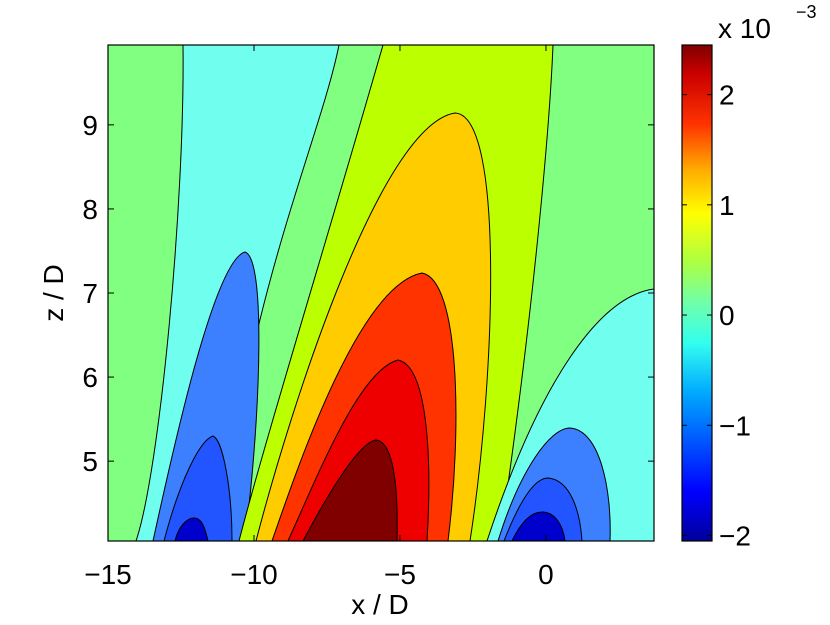 This screenshot has height=625, width=830. I want to click on y-tick-label: 9, so click(90, 125).